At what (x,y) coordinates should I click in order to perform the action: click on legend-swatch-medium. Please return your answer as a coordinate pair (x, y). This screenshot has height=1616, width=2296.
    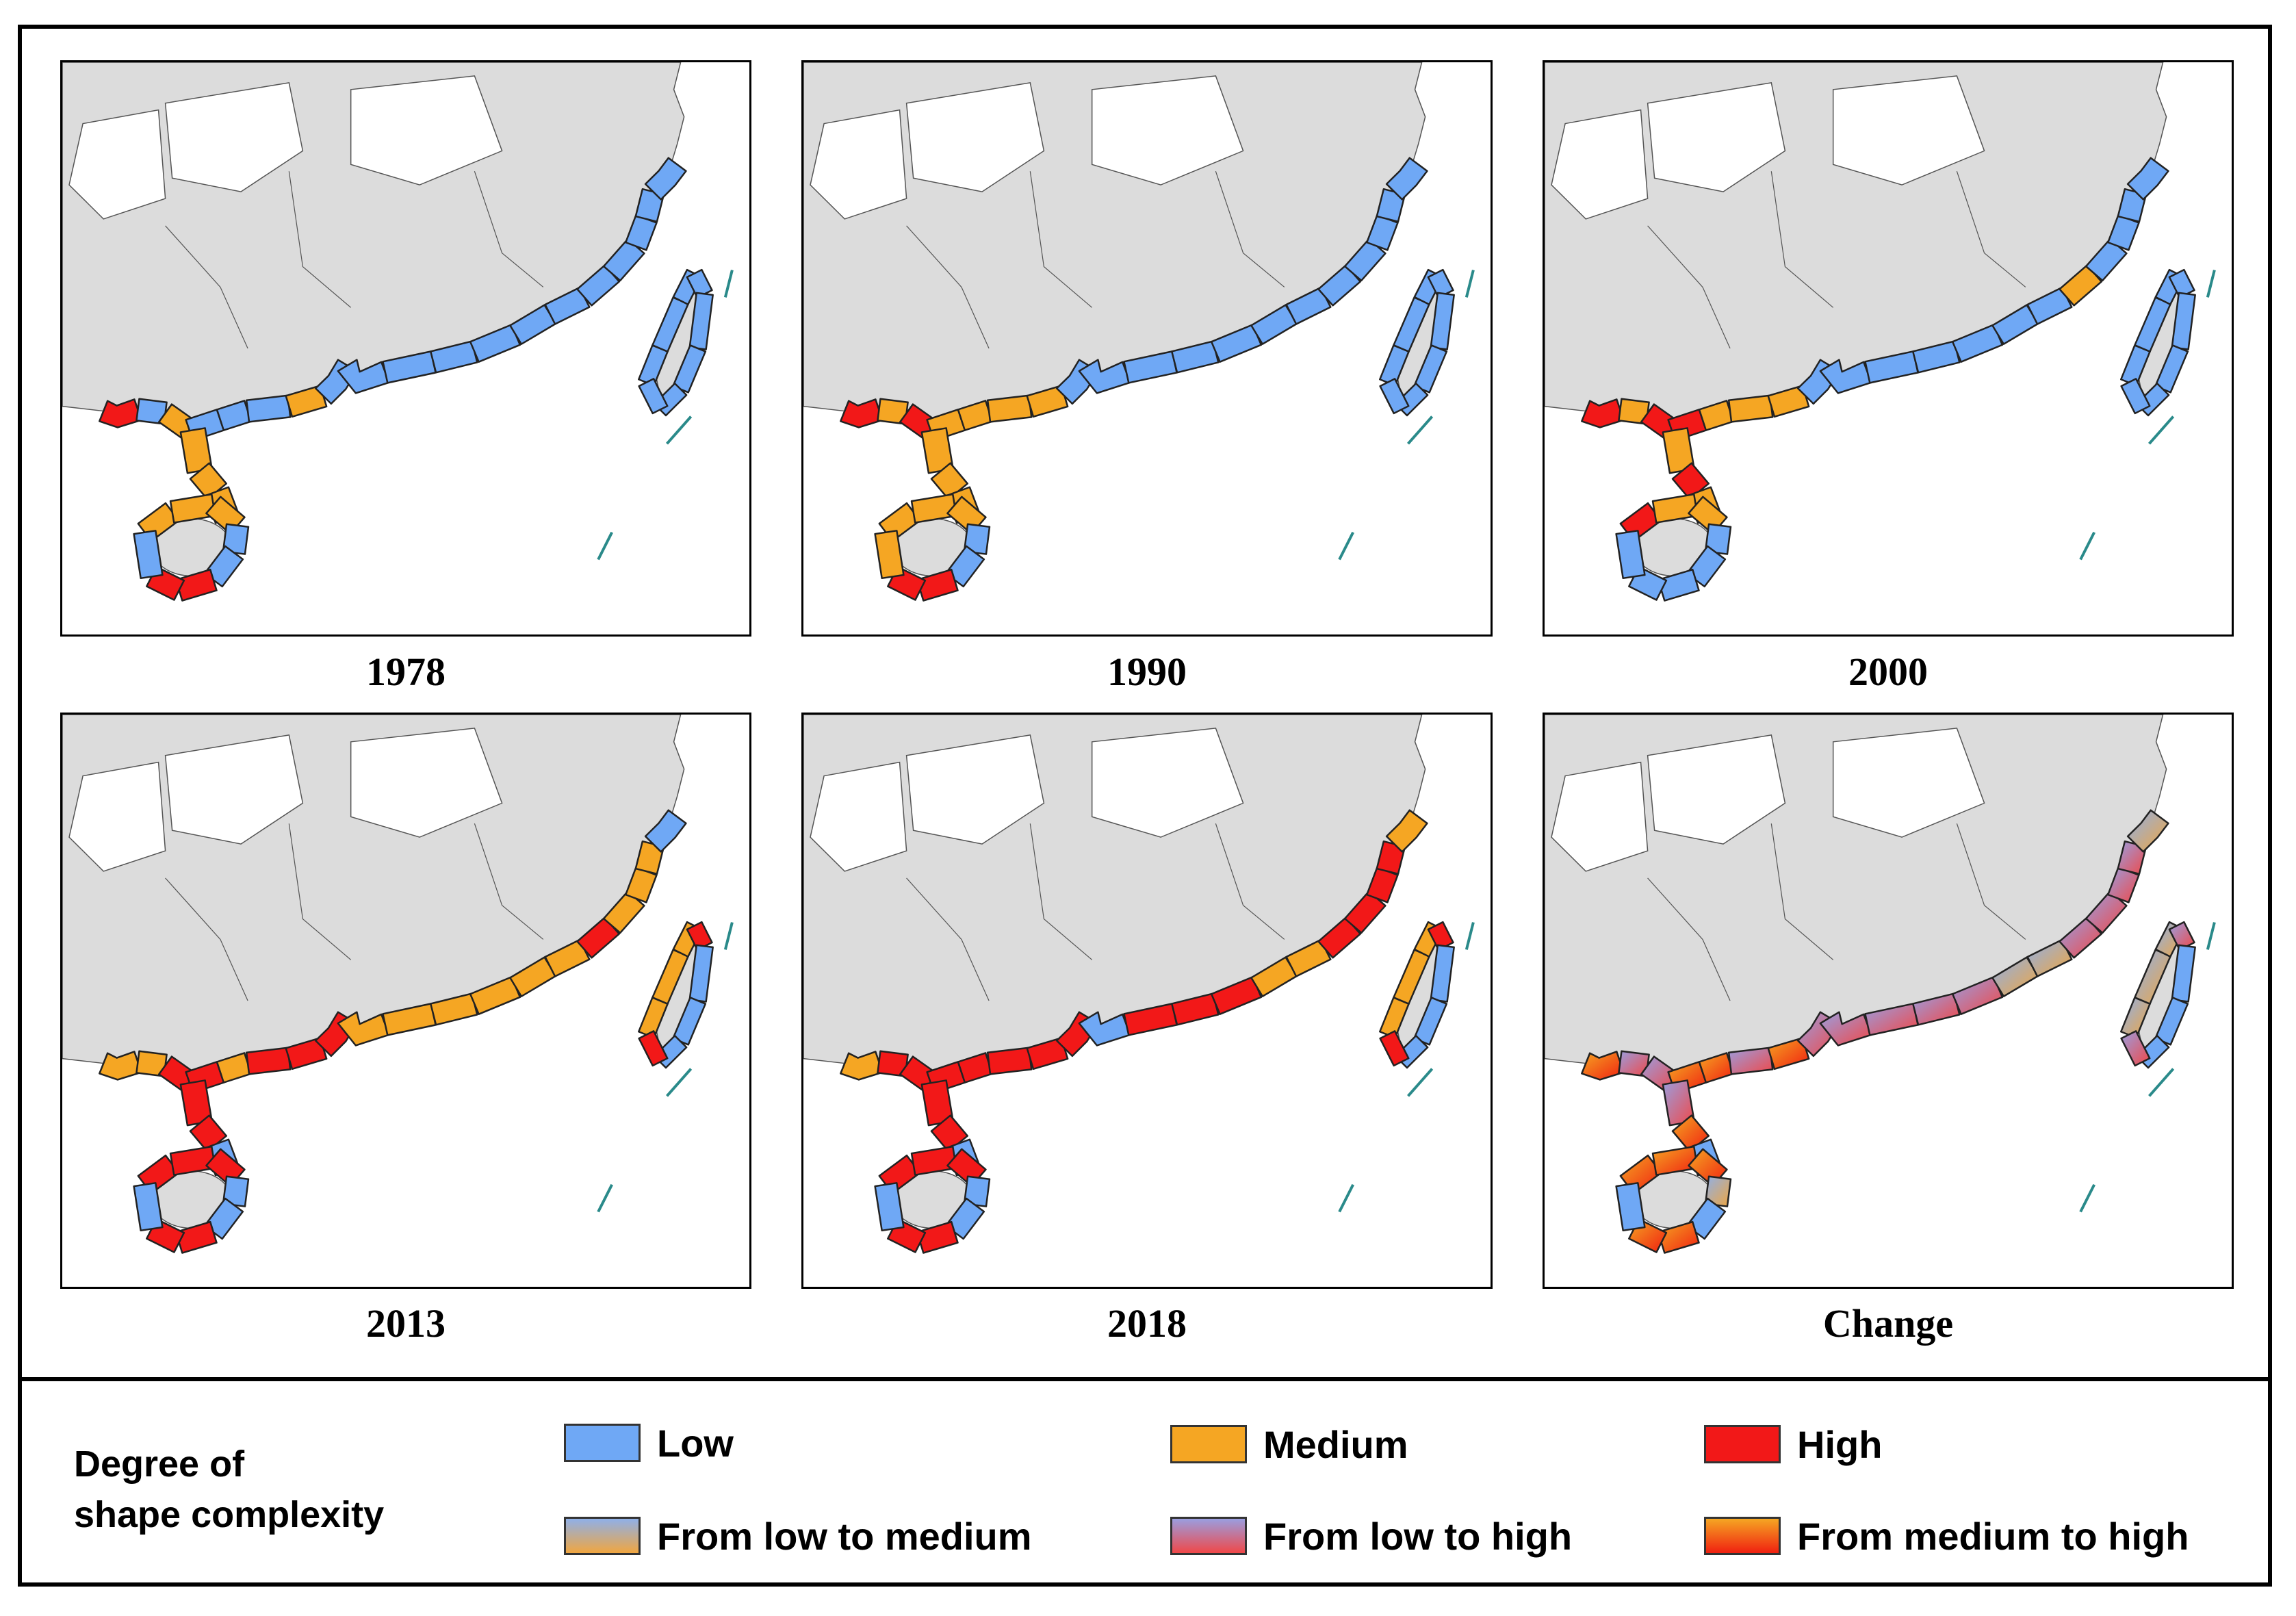
    Looking at the image, I should click on (1208, 1444).